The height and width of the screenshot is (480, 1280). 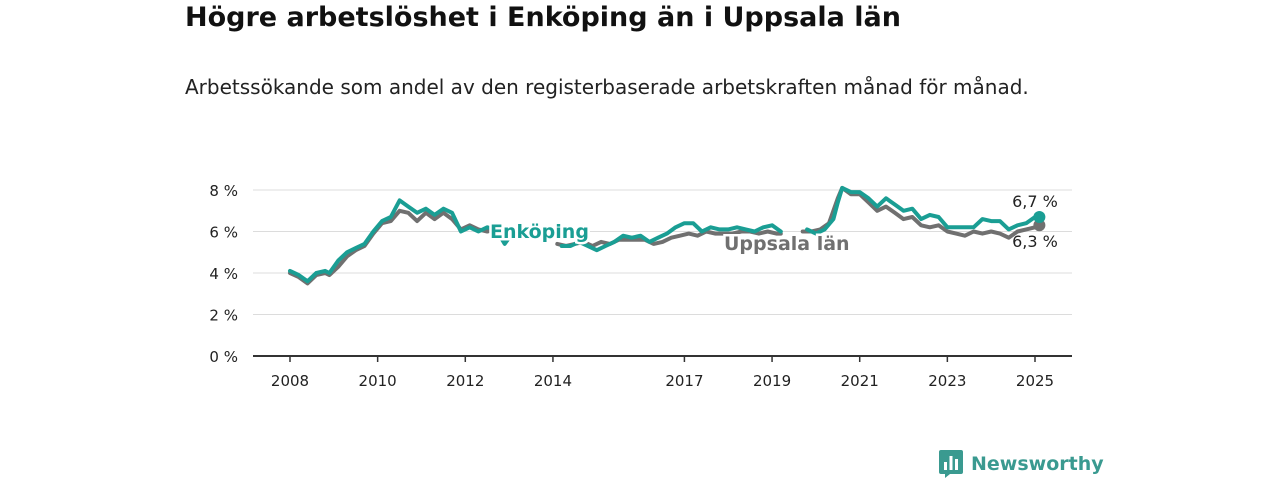 I want to click on x-axis-tick-labels: 2008 2010 2012 2014 2017 2019 2021 2023 2025, so click(x=662, y=373).